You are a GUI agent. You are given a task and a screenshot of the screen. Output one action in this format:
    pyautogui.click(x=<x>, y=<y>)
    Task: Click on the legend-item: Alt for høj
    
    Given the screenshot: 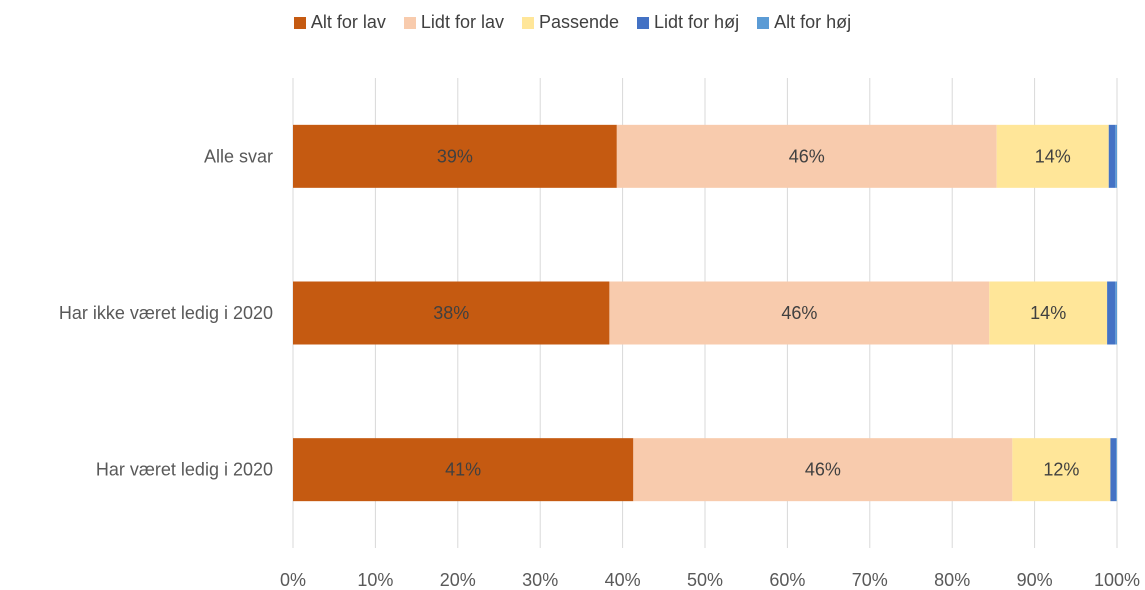 What is the action you would take?
    pyautogui.click(x=804, y=22)
    